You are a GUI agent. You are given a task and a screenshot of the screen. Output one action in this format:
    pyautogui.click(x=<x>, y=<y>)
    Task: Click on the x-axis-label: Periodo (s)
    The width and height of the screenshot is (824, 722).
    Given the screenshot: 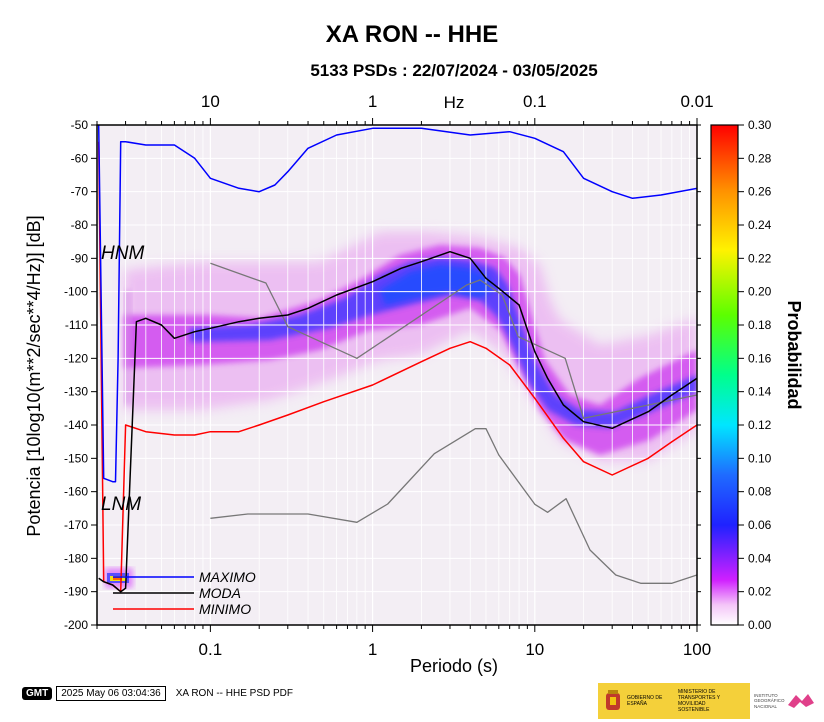 What is the action you would take?
    pyautogui.click(x=454, y=666)
    